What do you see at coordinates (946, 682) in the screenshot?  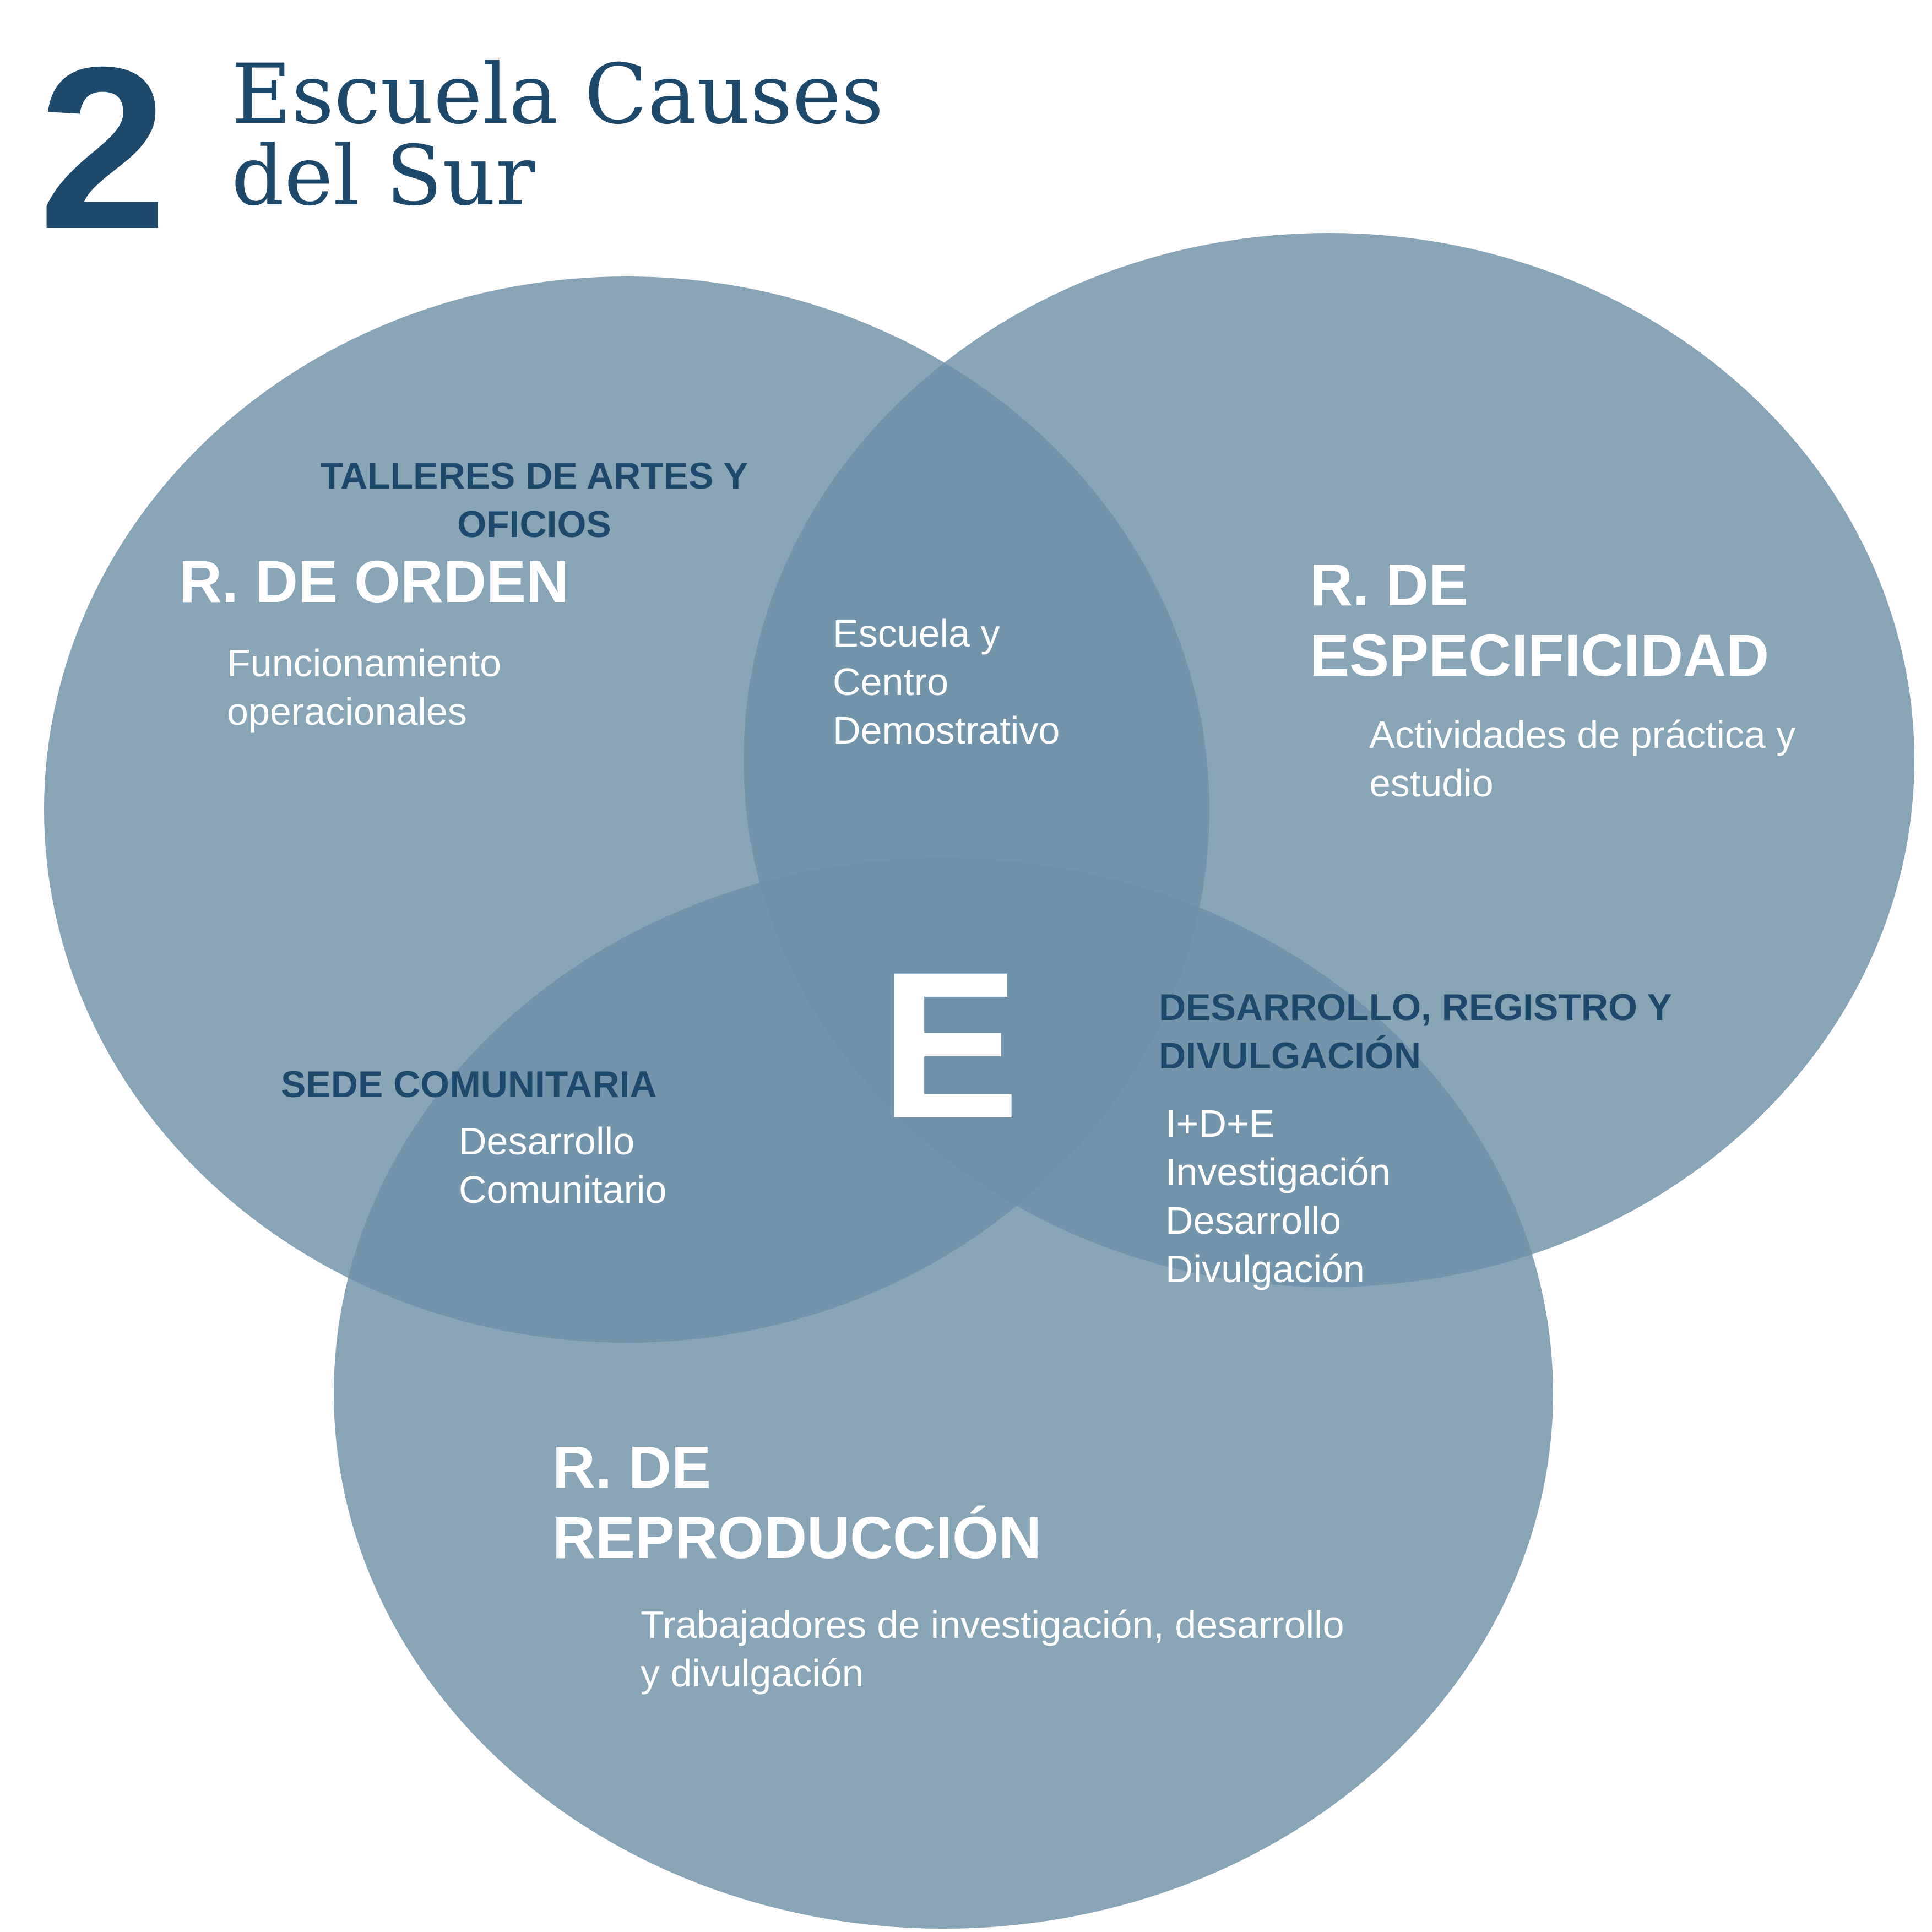 I see `intersection-desc-escuela: Escuela y Centro Demostrativo` at bounding box center [946, 682].